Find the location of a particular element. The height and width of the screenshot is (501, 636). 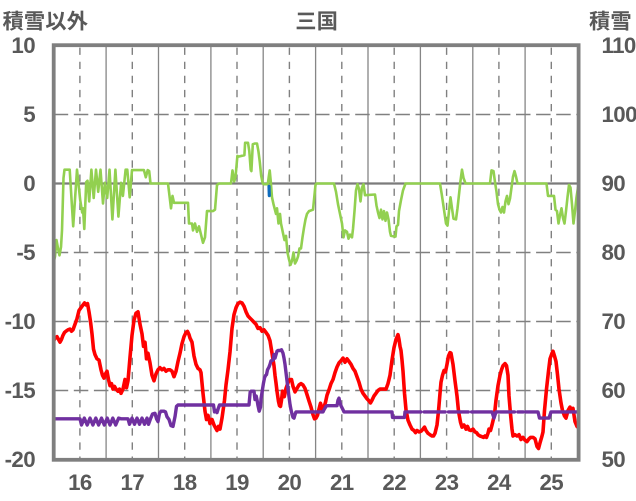

svg-text: -5 is located at coordinates (25, 252).